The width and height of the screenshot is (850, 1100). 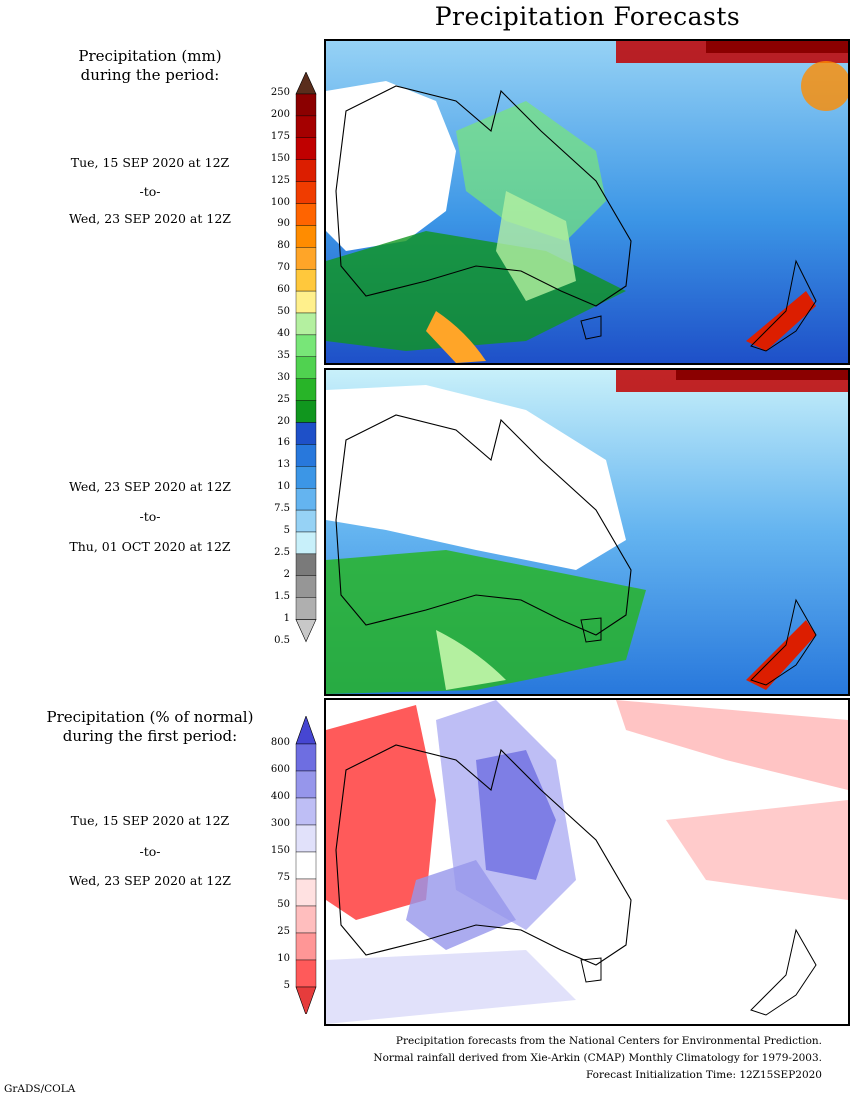 What do you see at coordinates (150, 162) in the screenshot?
I see `period1-start: Tue, 15 SEP 2020 at 12Z` at bounding box center [150, 162].